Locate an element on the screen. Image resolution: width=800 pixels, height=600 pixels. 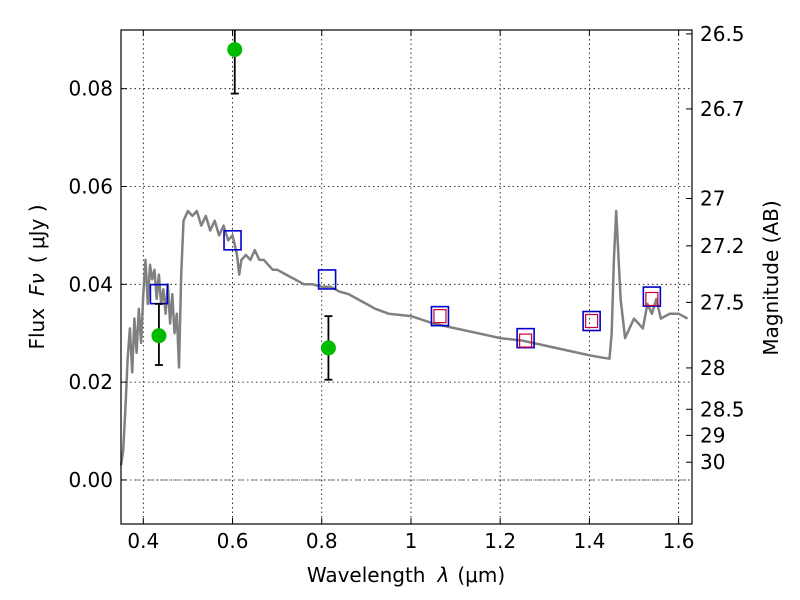
x-tick-label: 1.2 is located at coordinates (500, 541).